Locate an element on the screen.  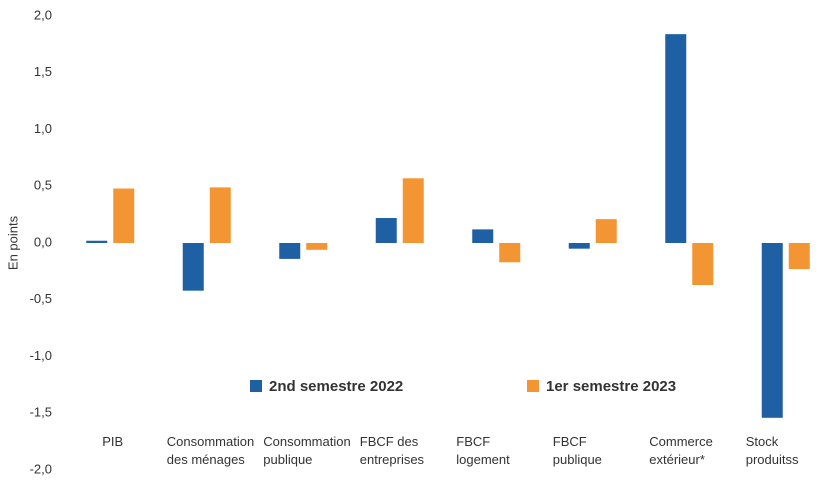
x-tick-label-line: produitss is located at coordinates (772, 459).